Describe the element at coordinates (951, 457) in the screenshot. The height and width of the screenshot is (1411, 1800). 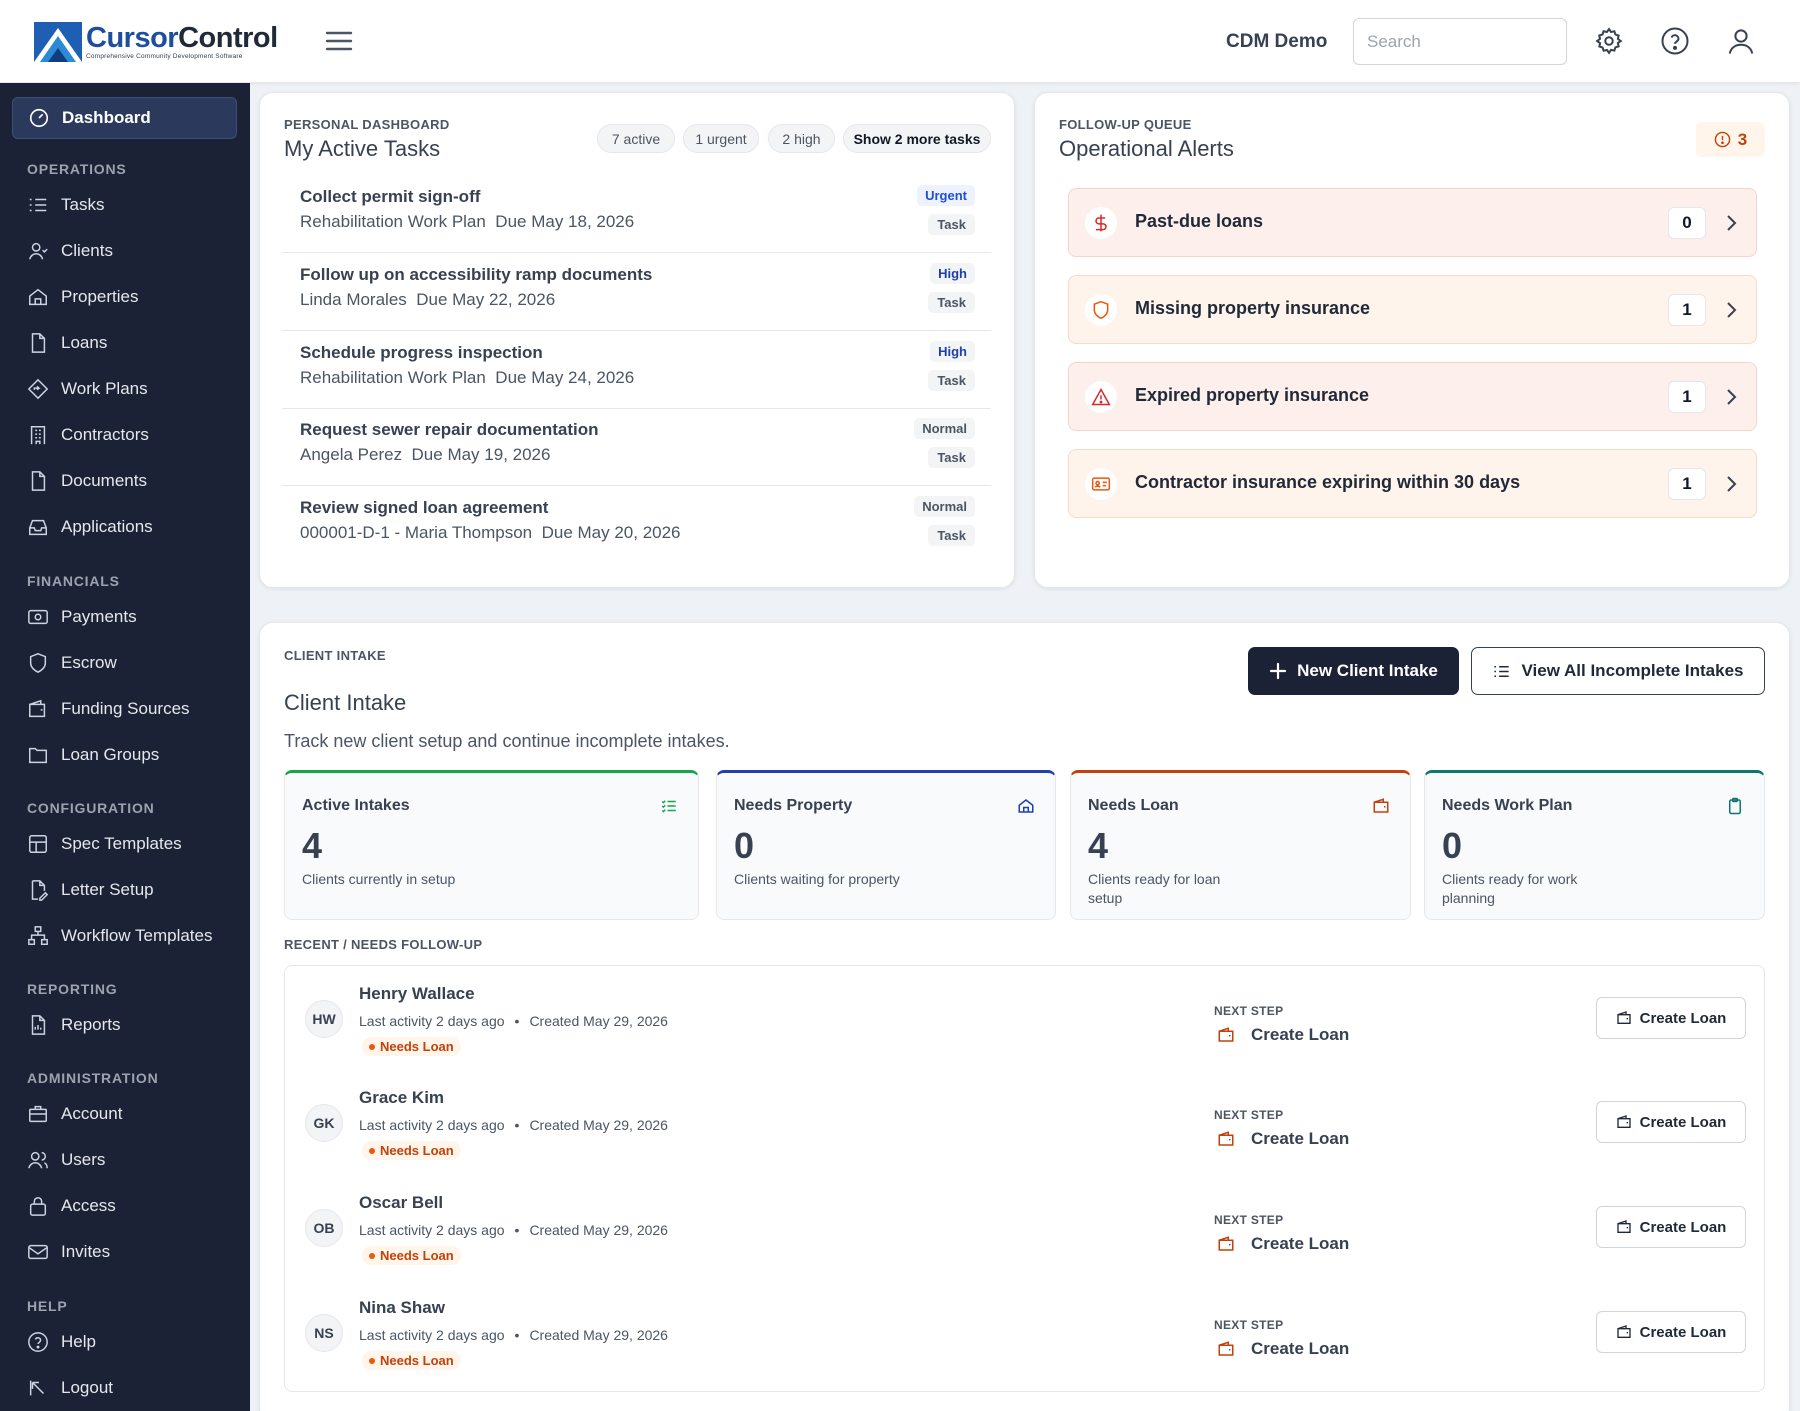
I see `task-type-badge: Task` at that location.